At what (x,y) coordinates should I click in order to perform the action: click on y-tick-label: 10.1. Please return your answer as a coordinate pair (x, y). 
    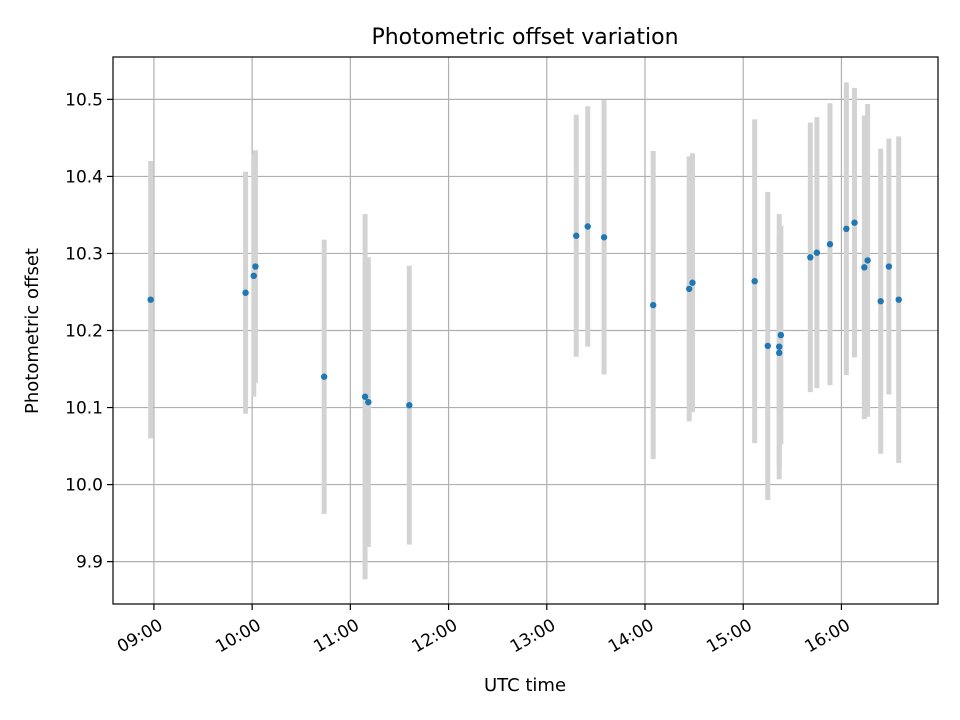
    Looking at the image, I should click on (84, 409).